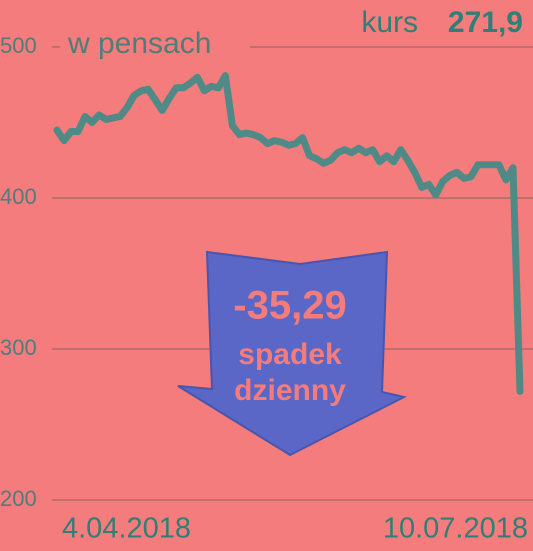 The width and height of the screenshot is (533, 551). I want to click on y-axis-label: w pensach, so click(139, 43).